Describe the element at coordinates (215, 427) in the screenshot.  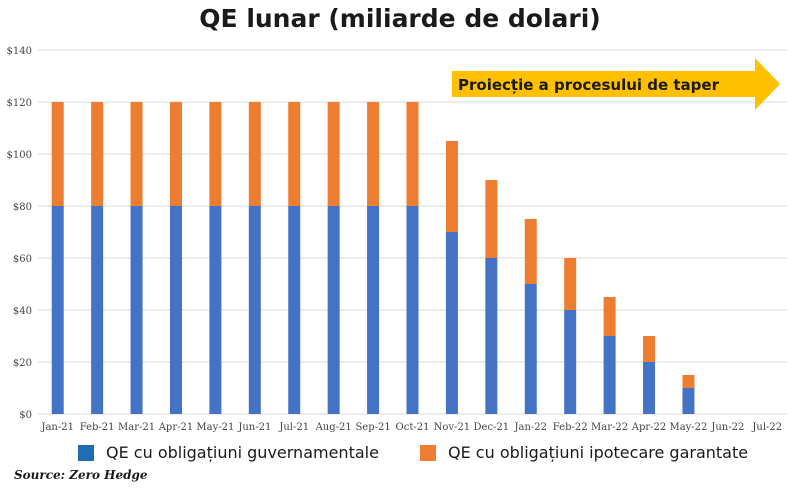
I see `x-tick-label: May-21` at that location.